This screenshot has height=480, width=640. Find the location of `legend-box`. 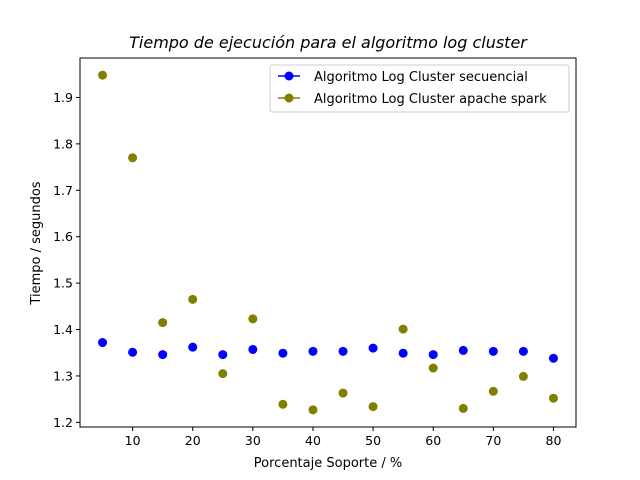

legend-box is located at coordinates (419, 88).